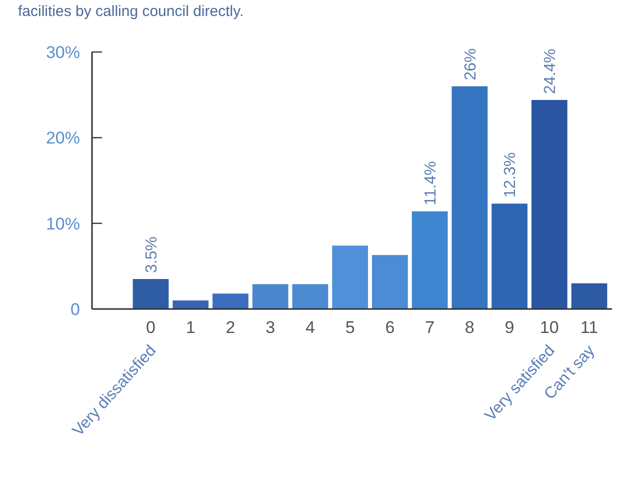  I want to click on data-label: 24.4%, so click(550, 71).